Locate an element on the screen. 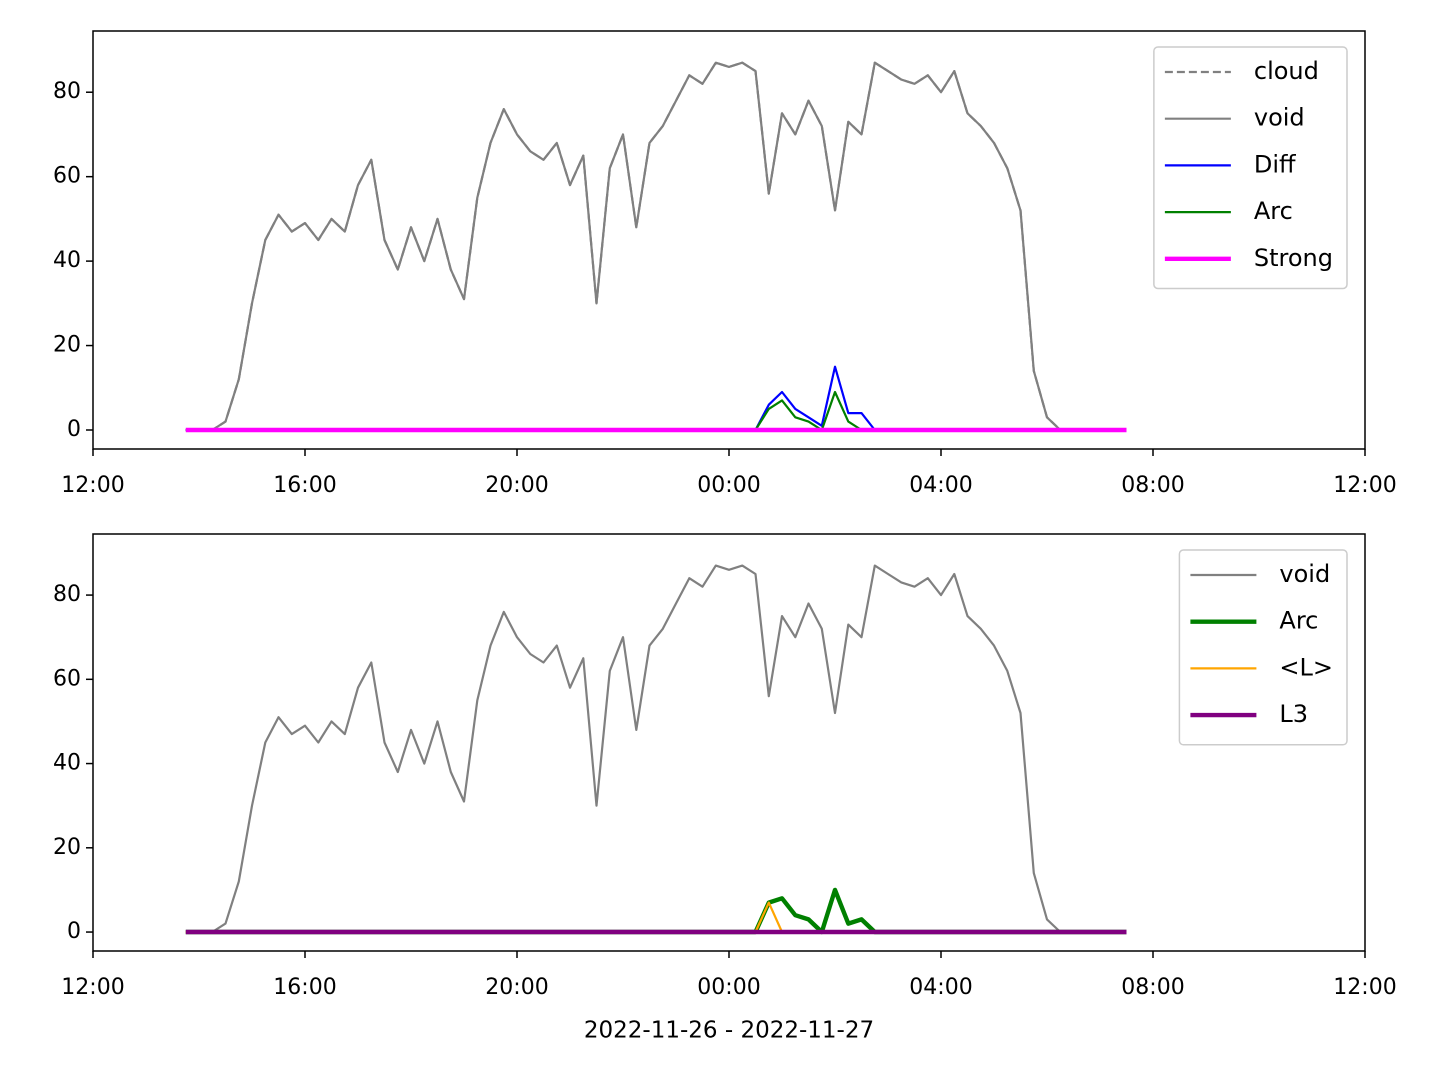 This screenshot has height=1080, width=1440. legend: cloud void Diff Arc Strong is located at coordinates (1250, 168).